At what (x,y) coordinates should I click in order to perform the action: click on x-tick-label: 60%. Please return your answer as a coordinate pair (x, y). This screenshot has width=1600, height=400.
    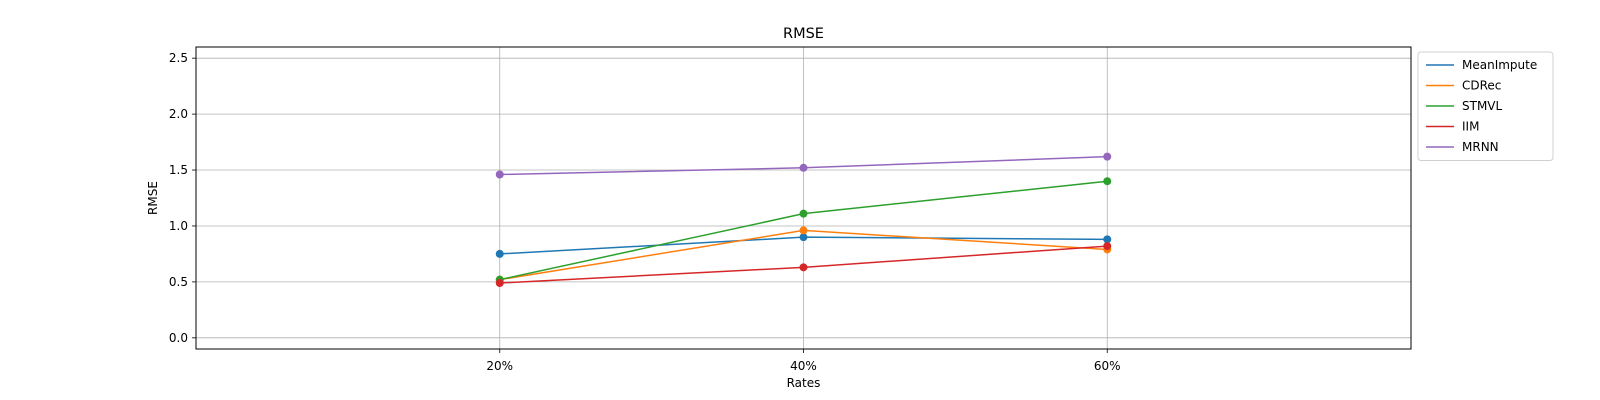
    Looking at the image, I should click on (1107, 366).